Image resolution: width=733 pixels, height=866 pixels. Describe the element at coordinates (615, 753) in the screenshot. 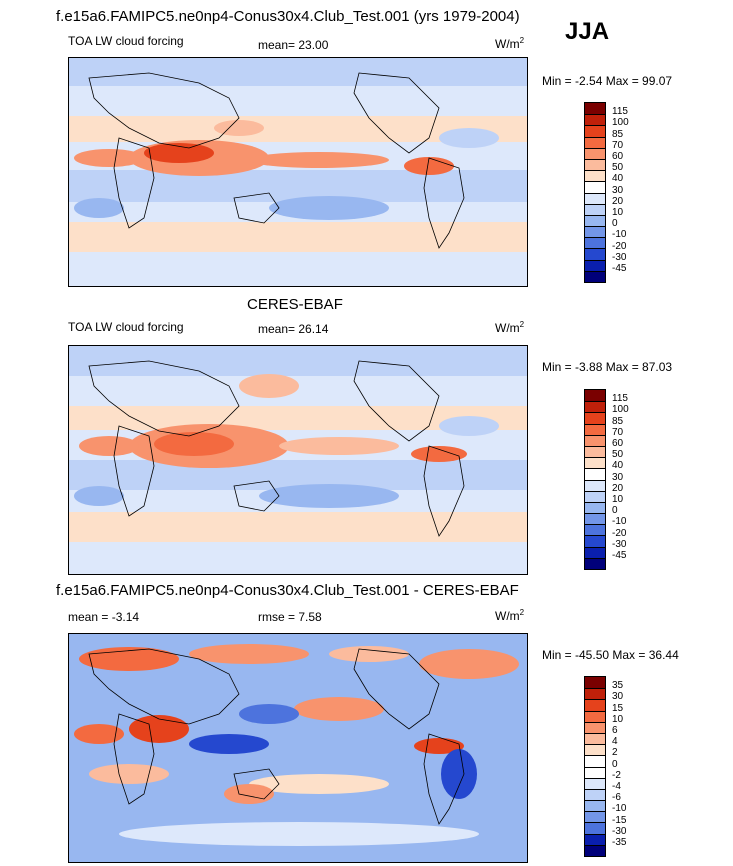

I see `colorbar-tick-label: 2` at that location.